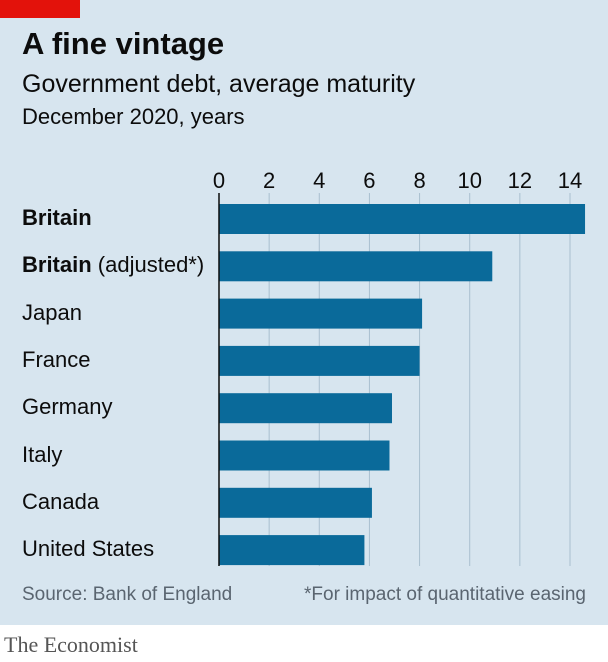  Describe the element at coordinates (71, 644) in the screenshot. I see `economist-logo-text: The Economist` at that location.